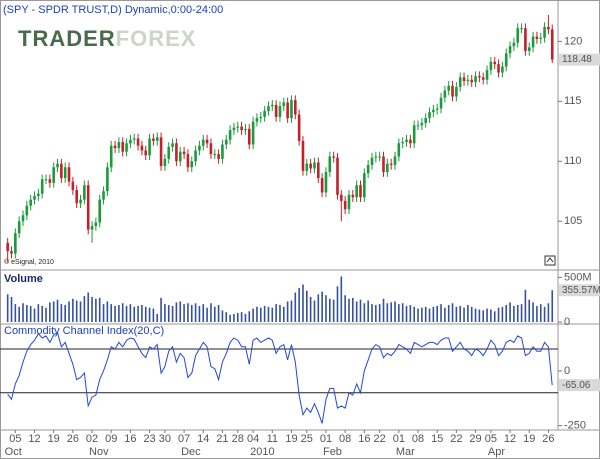  Describe the element at coordinates (84, 331) in the screenshot. I see `panel-title: Commodity Channel Index(20,C)` at that location.